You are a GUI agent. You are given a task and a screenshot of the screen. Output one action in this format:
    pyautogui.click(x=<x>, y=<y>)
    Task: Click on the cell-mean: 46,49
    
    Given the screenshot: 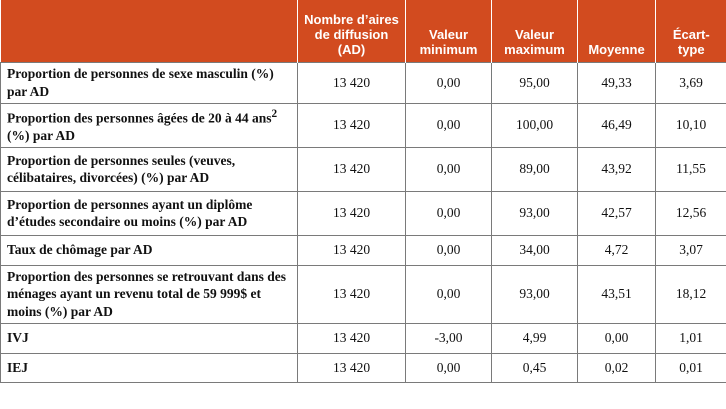 What is the action you would take?
    pyautogui.click(x=616, y=125)
    